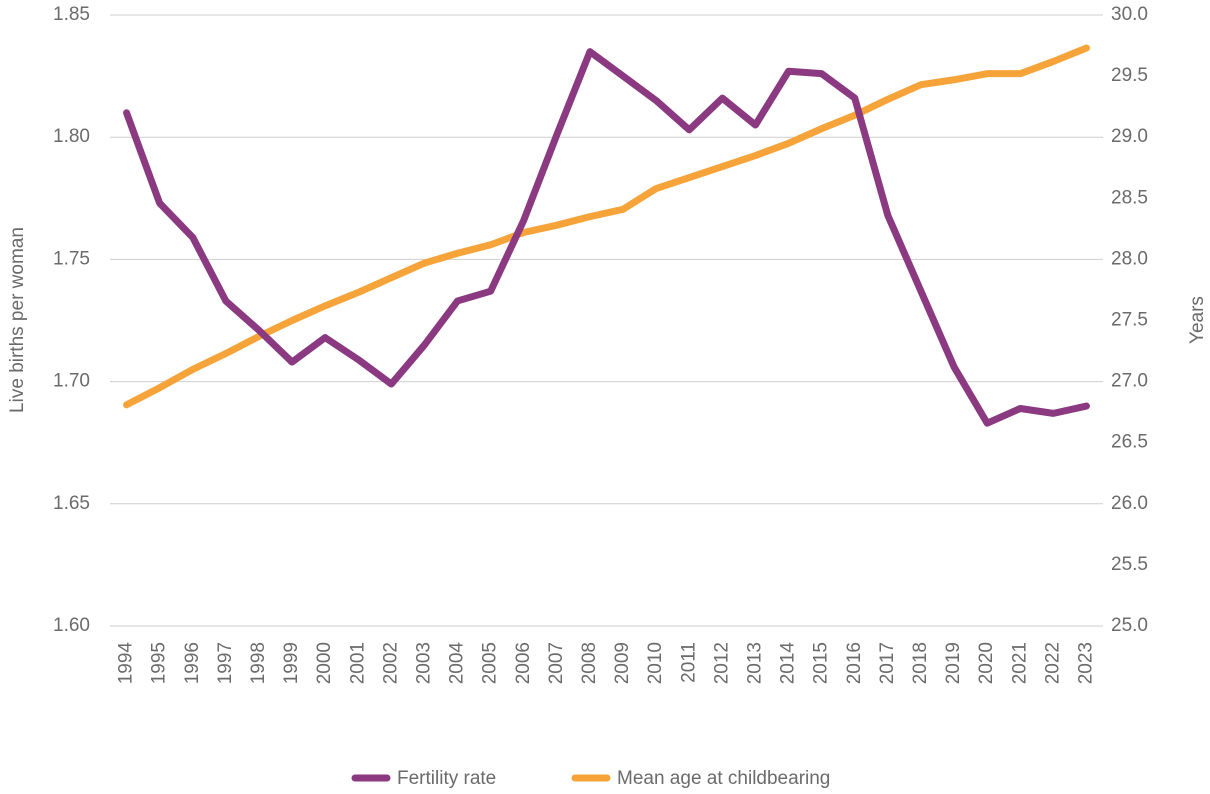  Describe the element at coordinates (1129, 442) in the screenshot. I see `y2-tick-label: 26.5` at that location.